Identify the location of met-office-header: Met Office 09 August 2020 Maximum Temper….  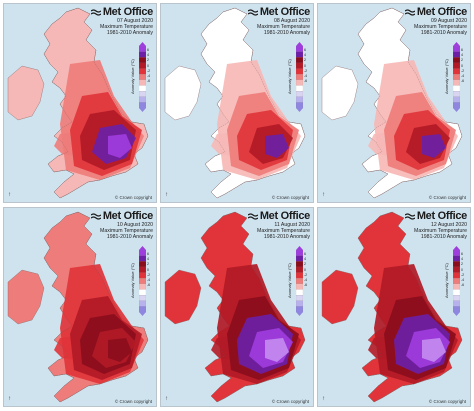
(430, 21).